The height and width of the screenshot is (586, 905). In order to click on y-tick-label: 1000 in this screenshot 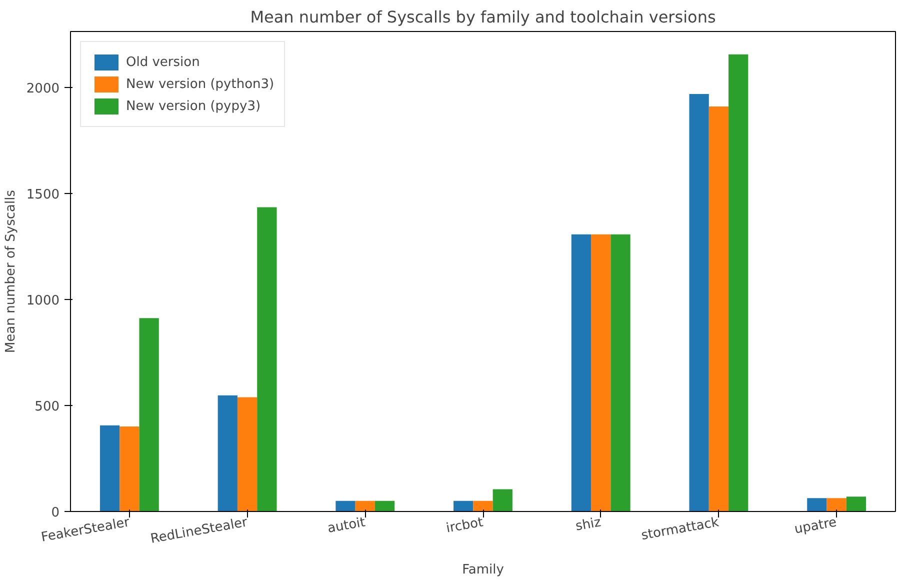, I will do `click(43, 300)`.